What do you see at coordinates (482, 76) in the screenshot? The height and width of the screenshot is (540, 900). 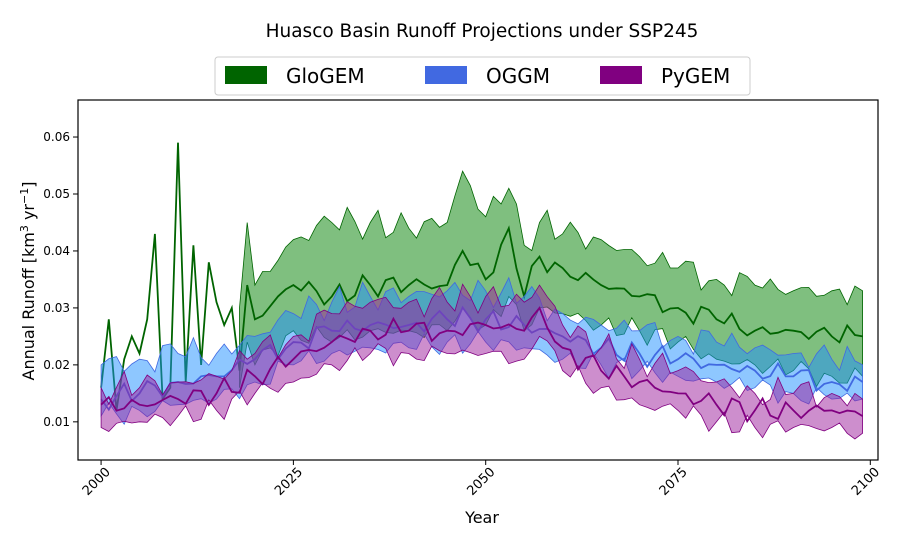 I see `legend: GloGEM OGGM PyGEM` at bounding box center [482, 76].